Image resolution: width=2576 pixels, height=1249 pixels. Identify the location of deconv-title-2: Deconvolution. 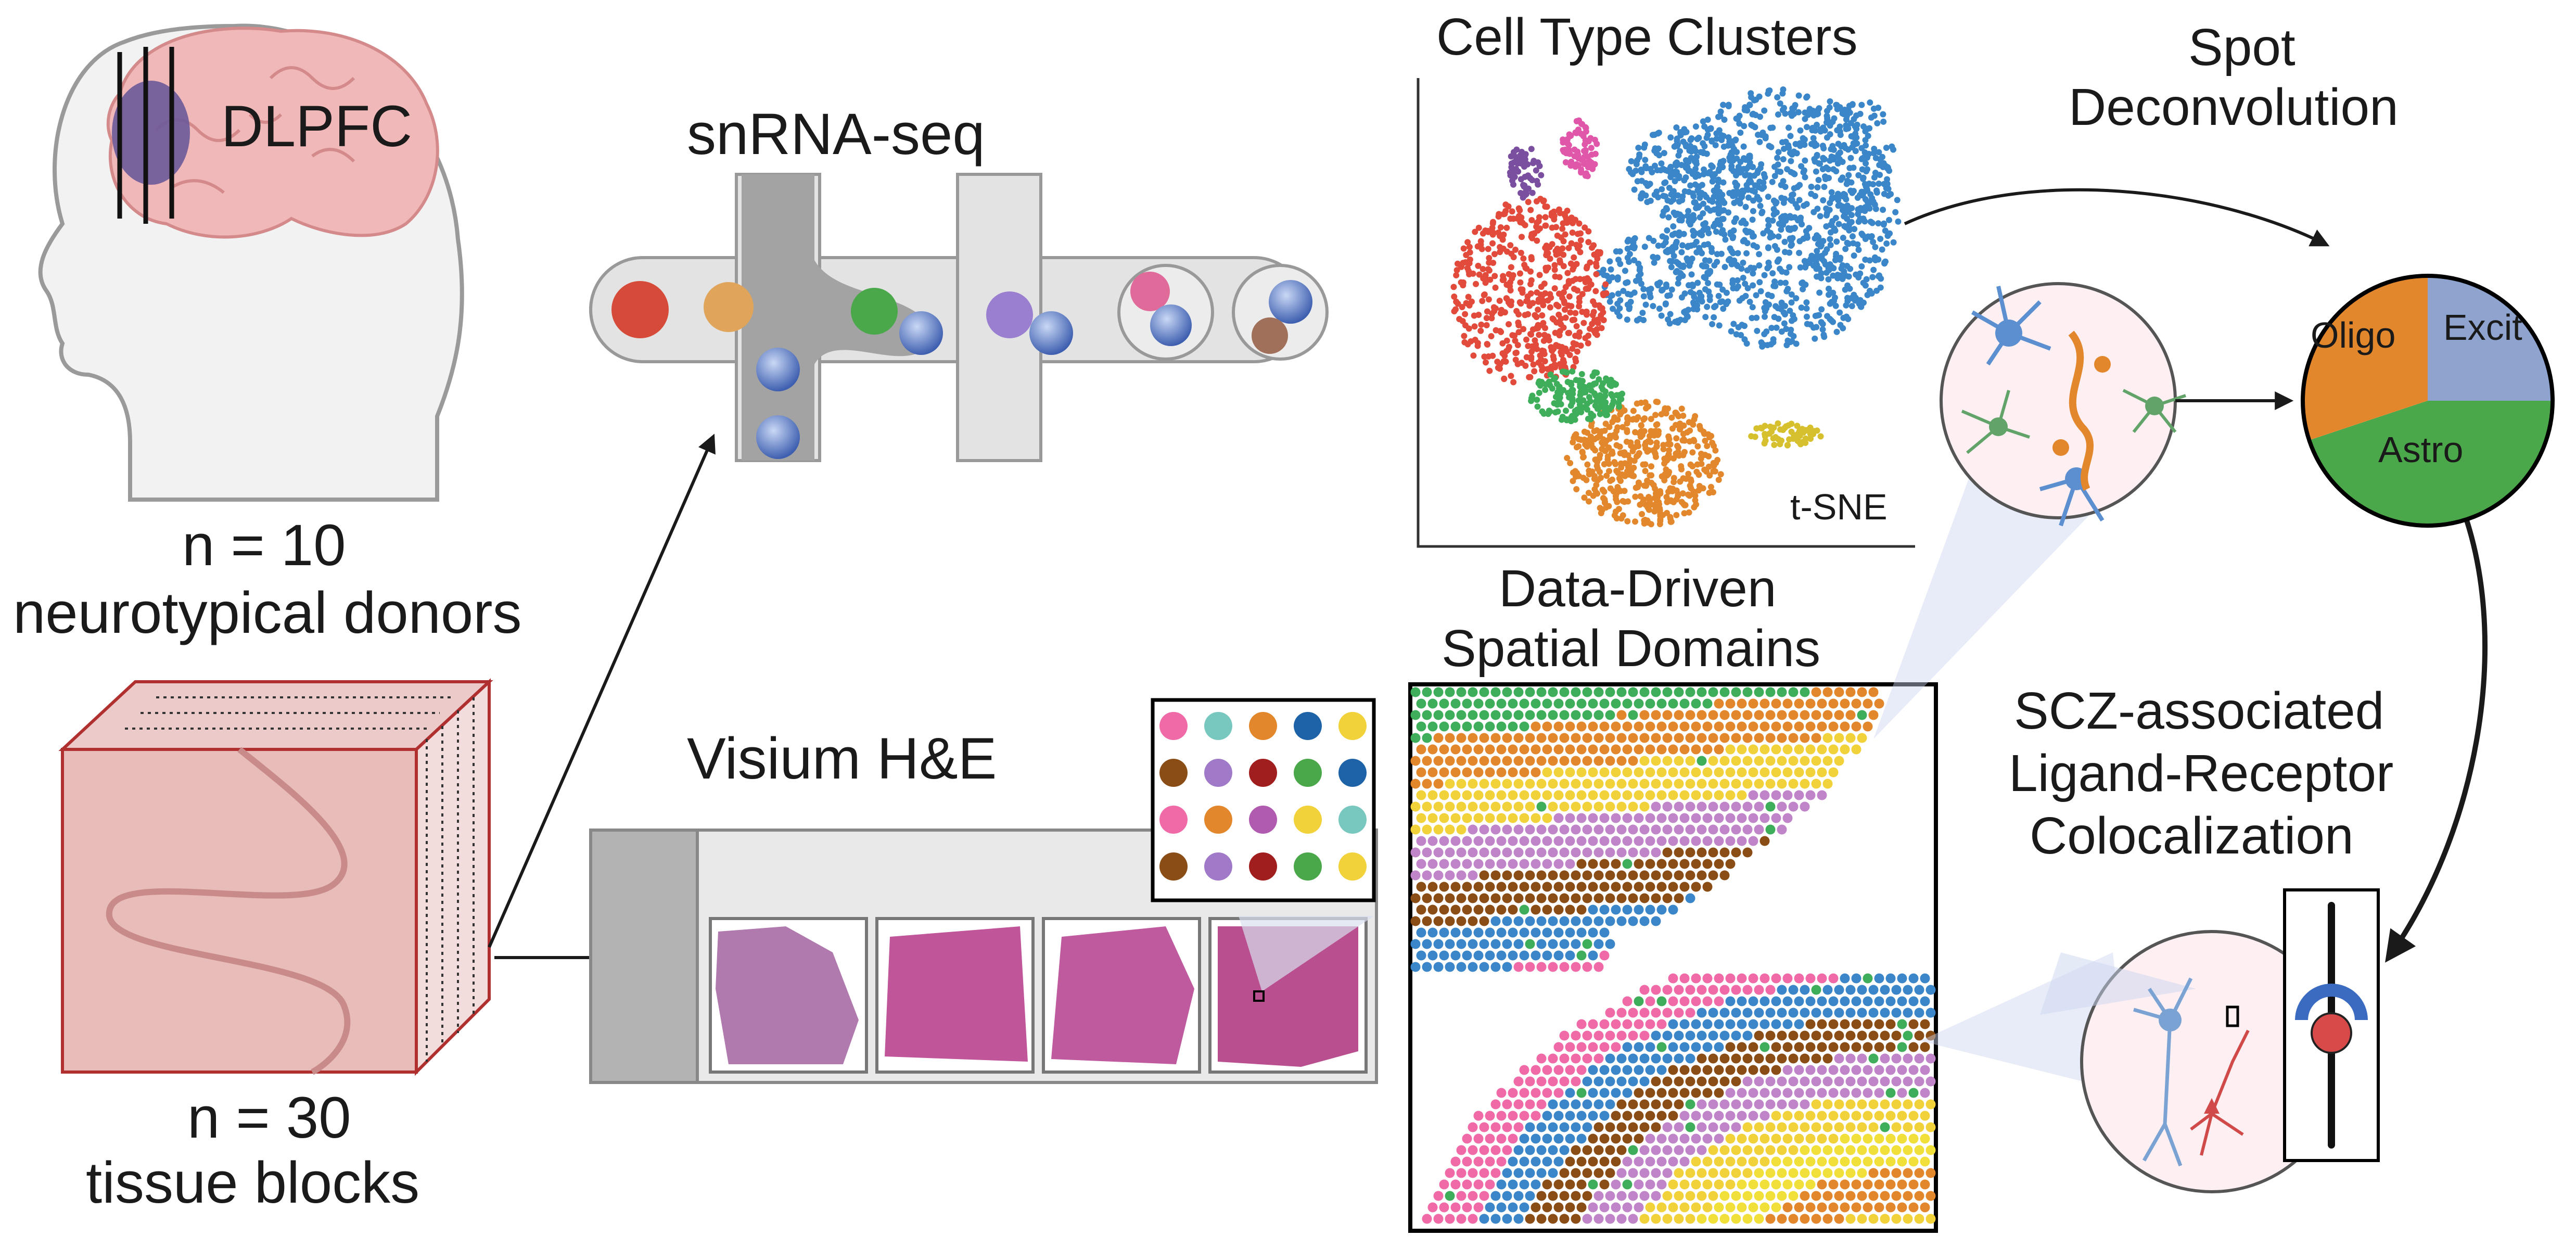
(2234, 107).